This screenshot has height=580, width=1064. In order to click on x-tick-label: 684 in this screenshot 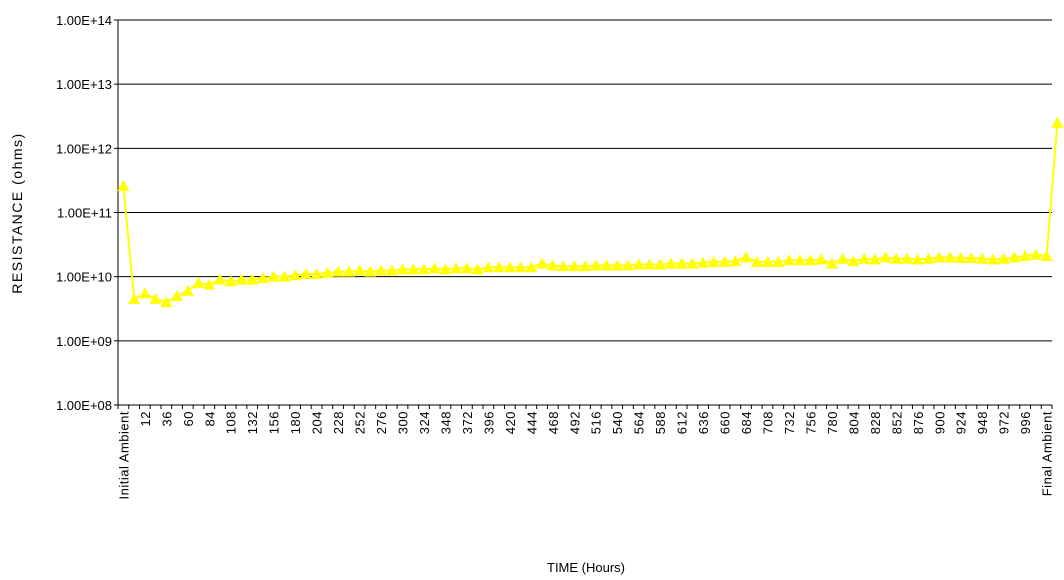, I will do `click(746, 422)`.